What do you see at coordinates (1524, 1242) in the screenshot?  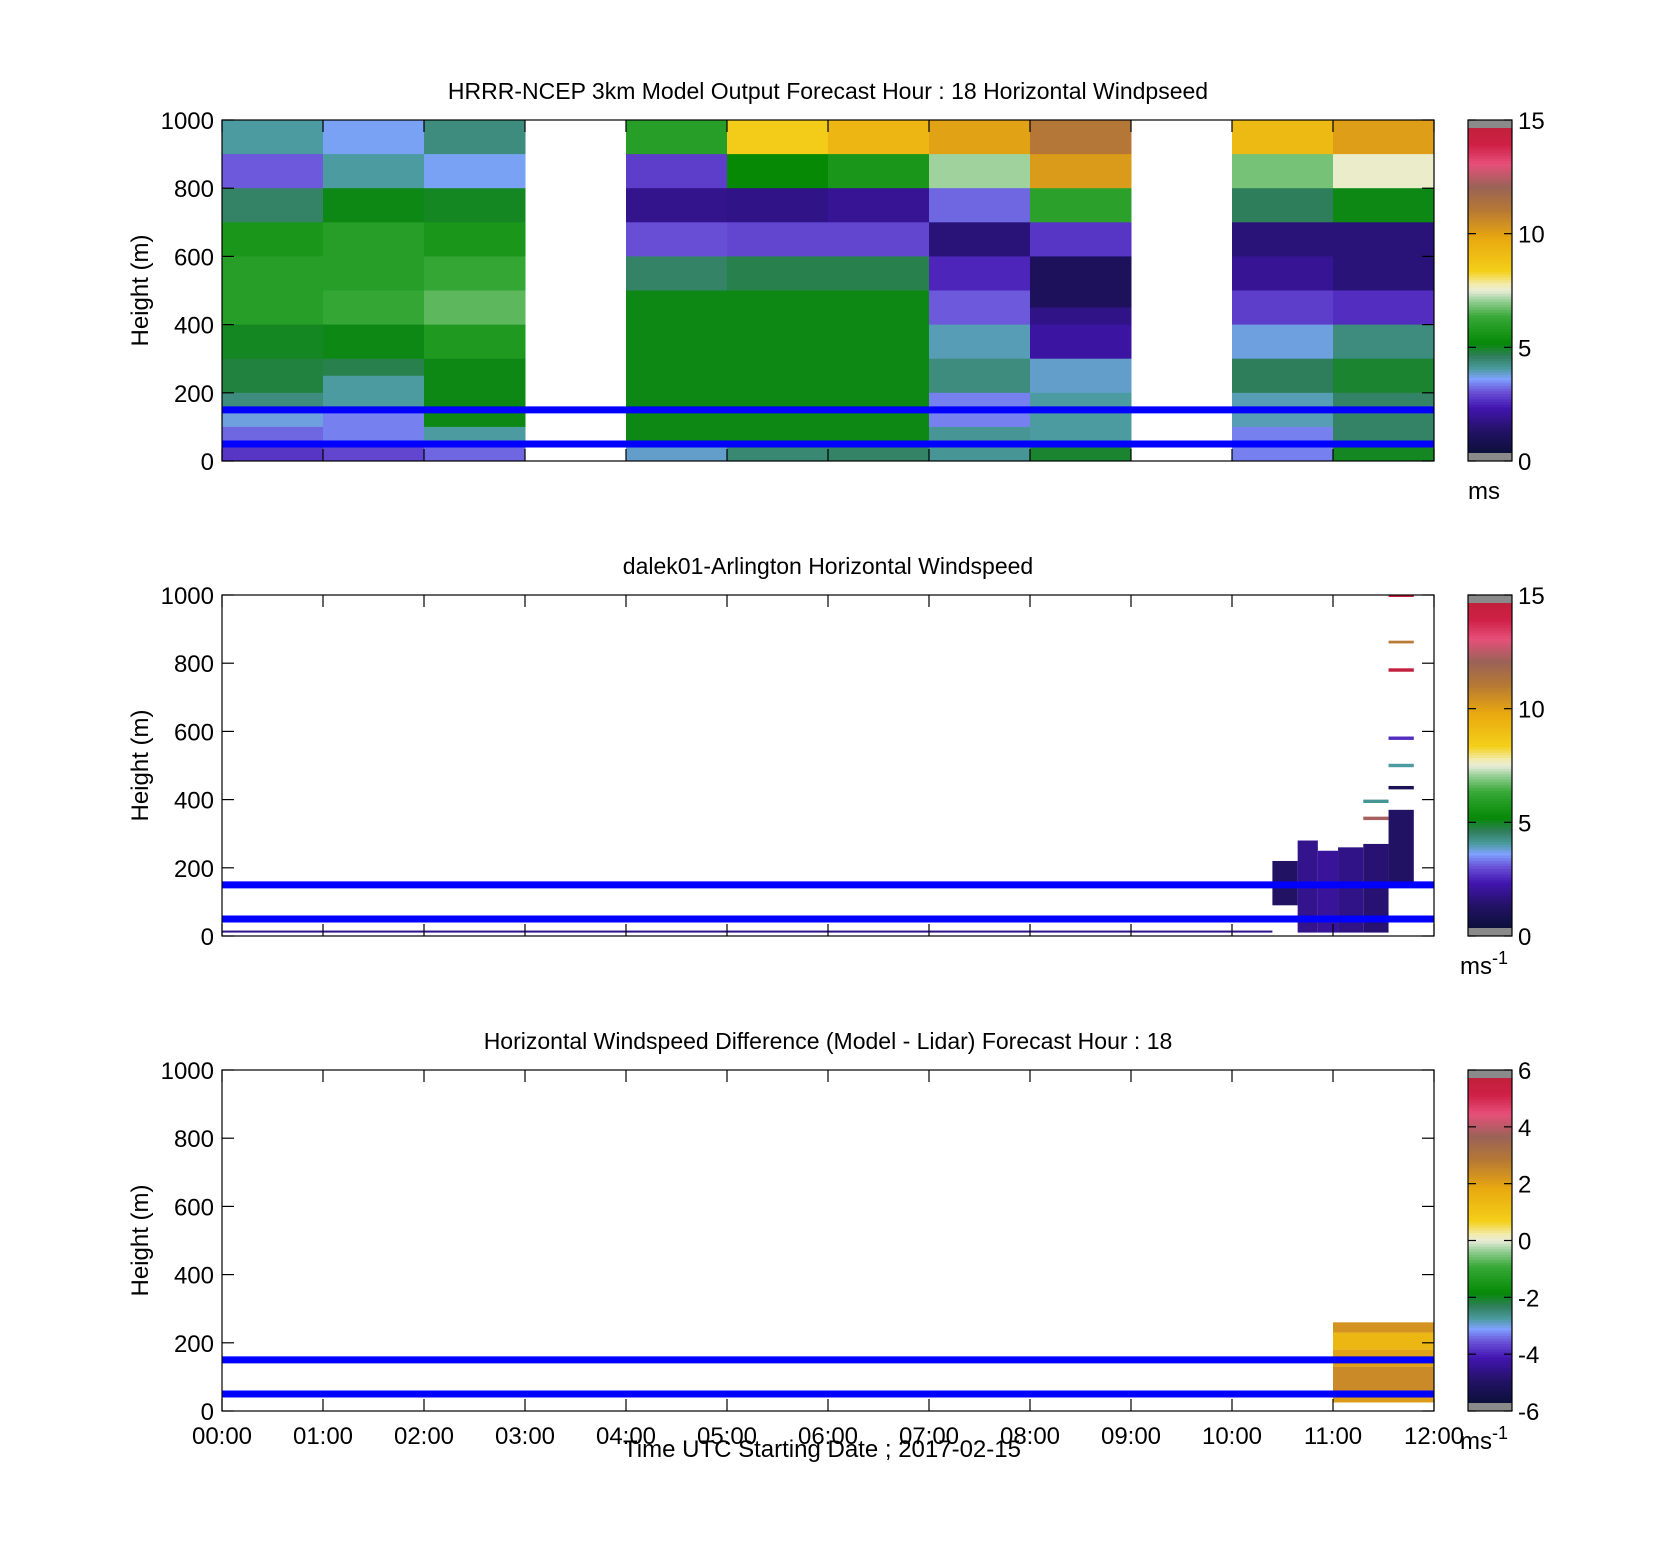 I see `colorbar-tick-label: 0` at bounding box center [1524, 1242].